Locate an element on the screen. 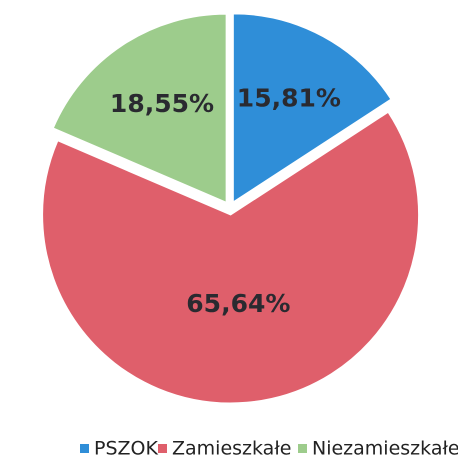 This screenshot has width=458, height=461. legend-label: PSZOK is located at coordinates (126, 449).